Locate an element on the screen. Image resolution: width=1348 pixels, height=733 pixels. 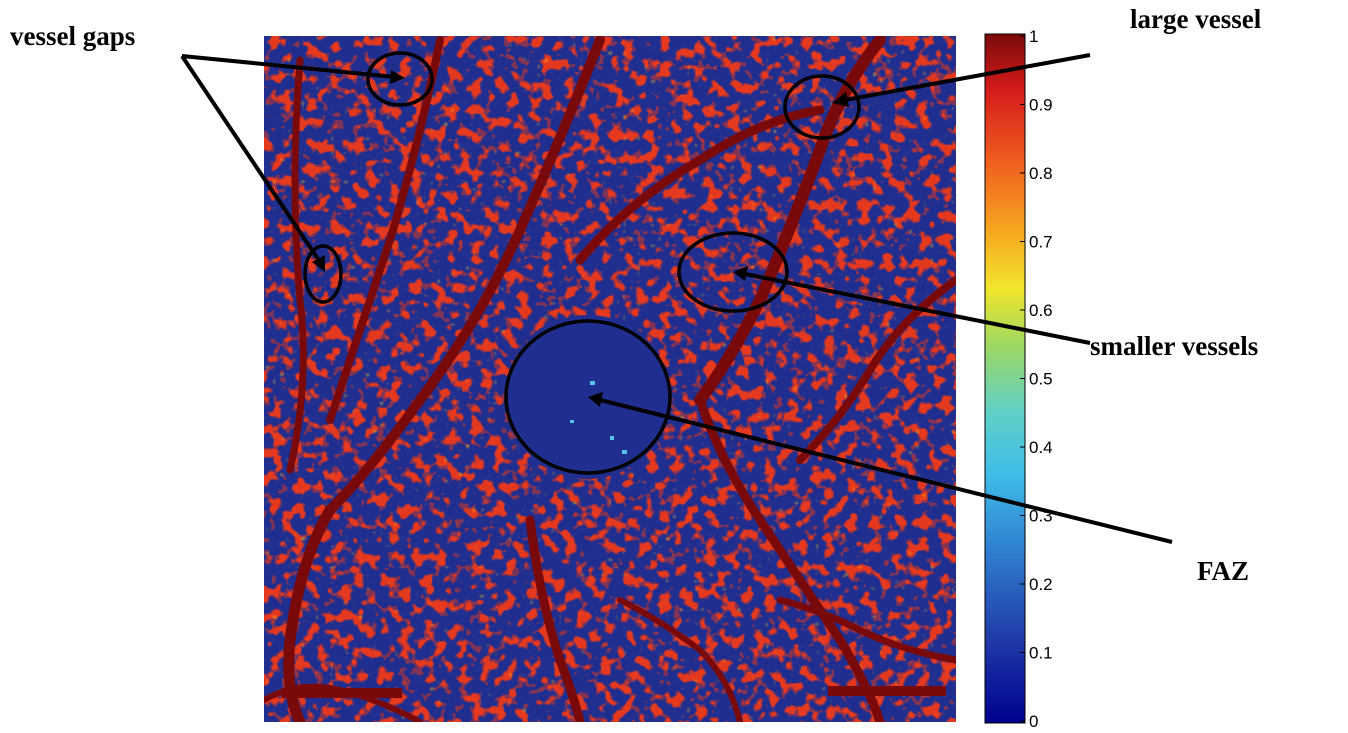
faz-pointer is located at coordinates (880, 468).